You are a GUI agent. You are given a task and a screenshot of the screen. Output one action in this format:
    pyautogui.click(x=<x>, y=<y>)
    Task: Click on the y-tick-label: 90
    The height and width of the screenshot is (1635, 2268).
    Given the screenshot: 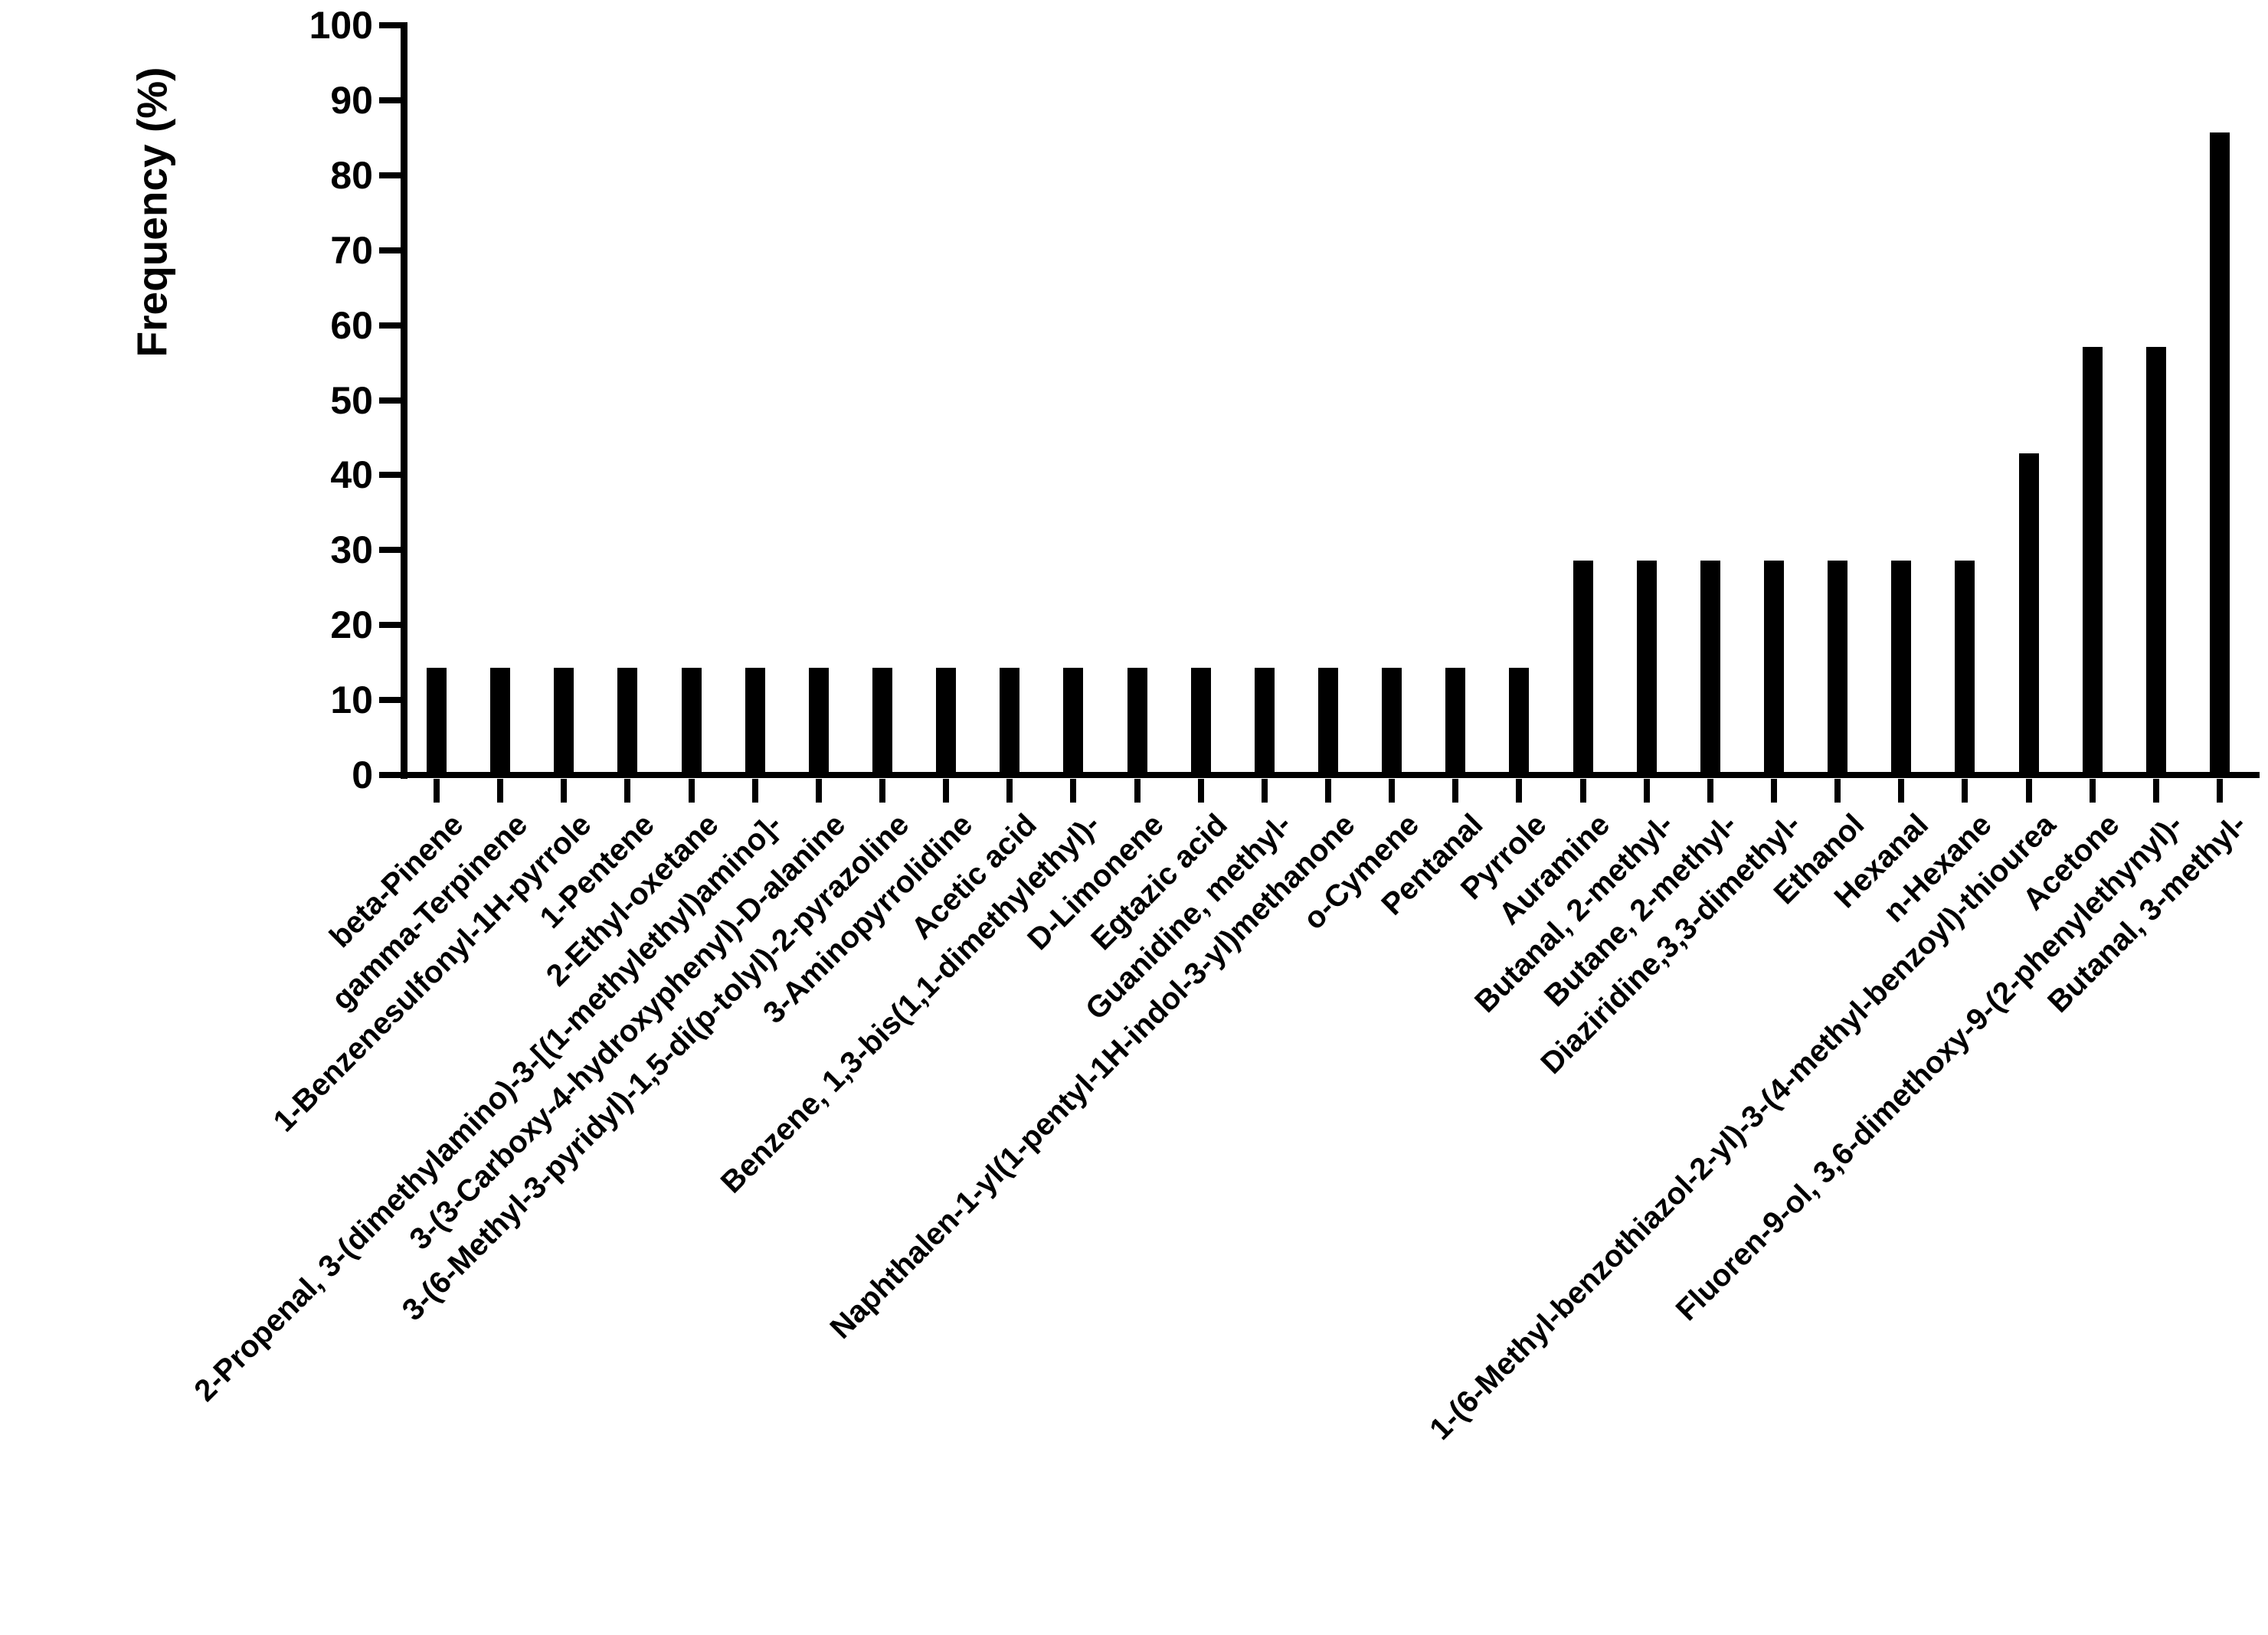 What is the action you would take?
    pyautogui.click(x=351, y=100)
    